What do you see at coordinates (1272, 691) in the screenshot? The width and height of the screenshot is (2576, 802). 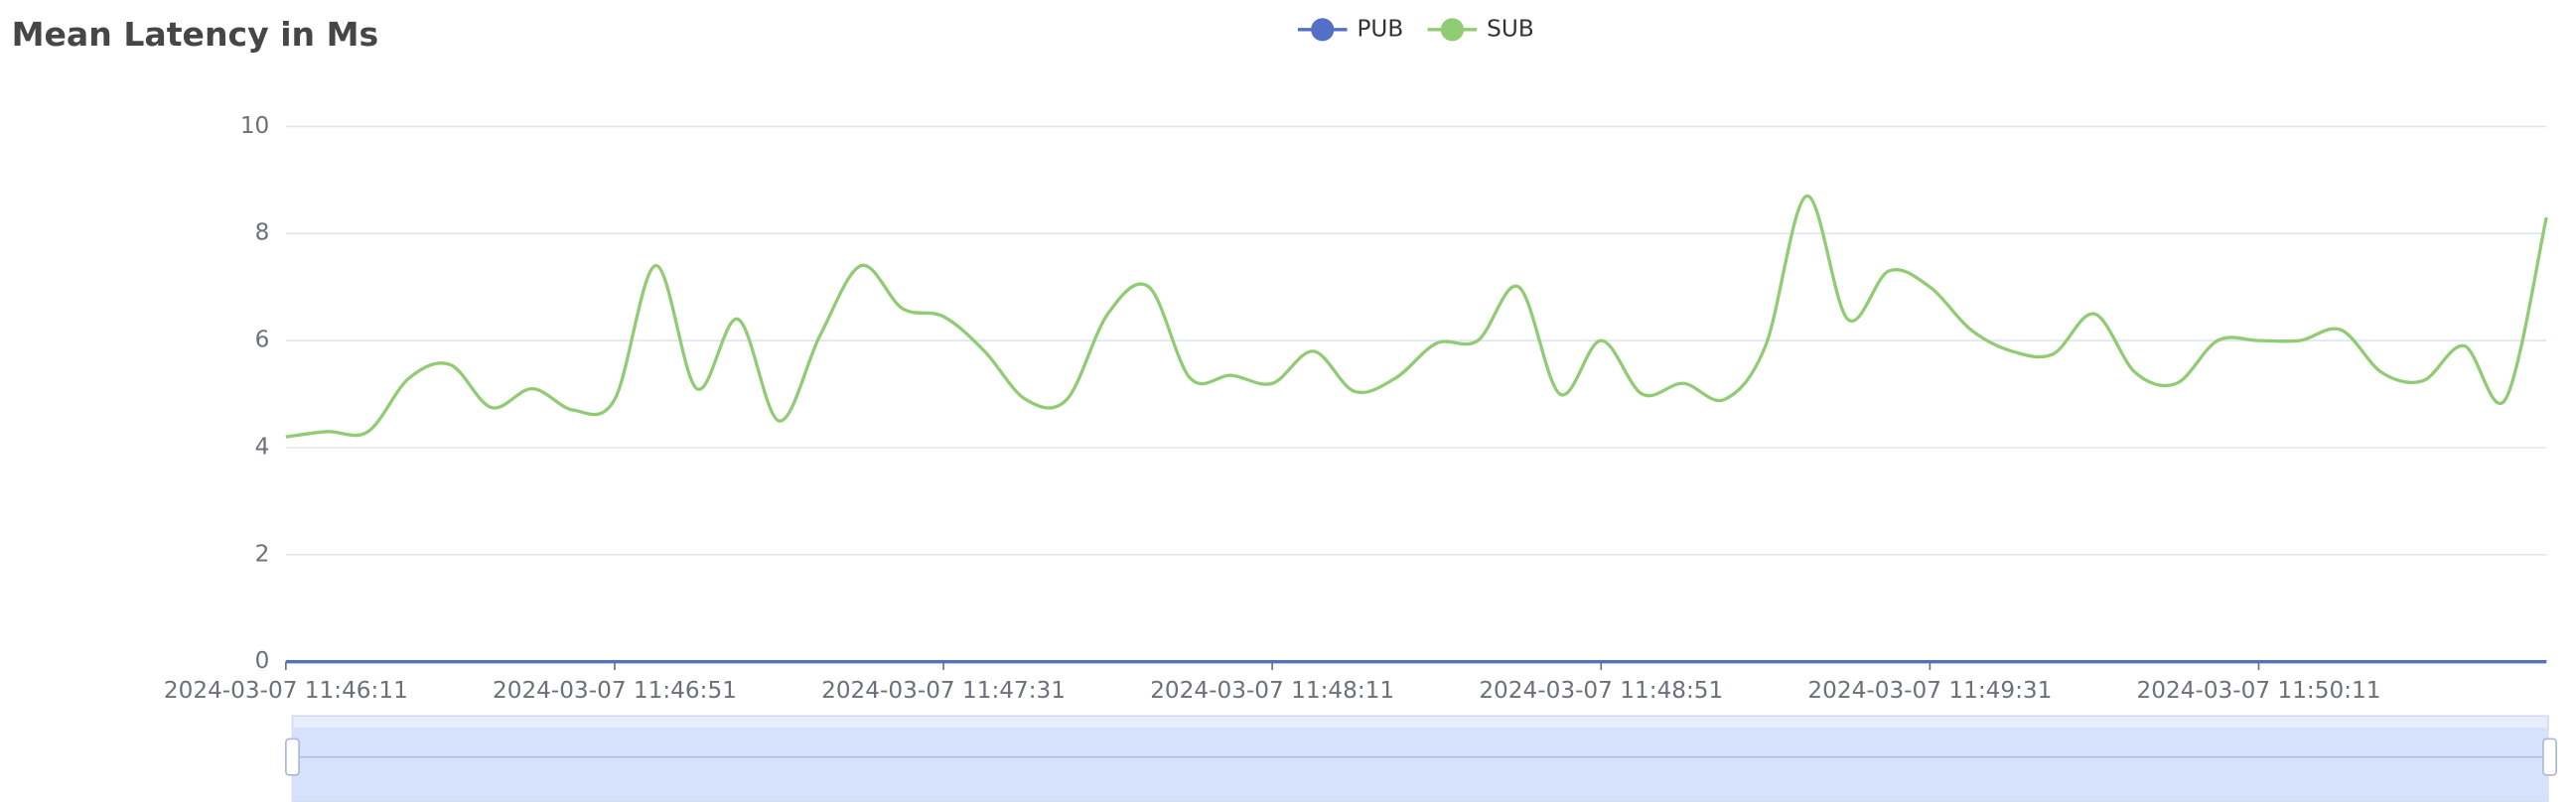 I see `x-tick-label: 2024-03-07 11:48:11` at bounding box center [1272, 691].